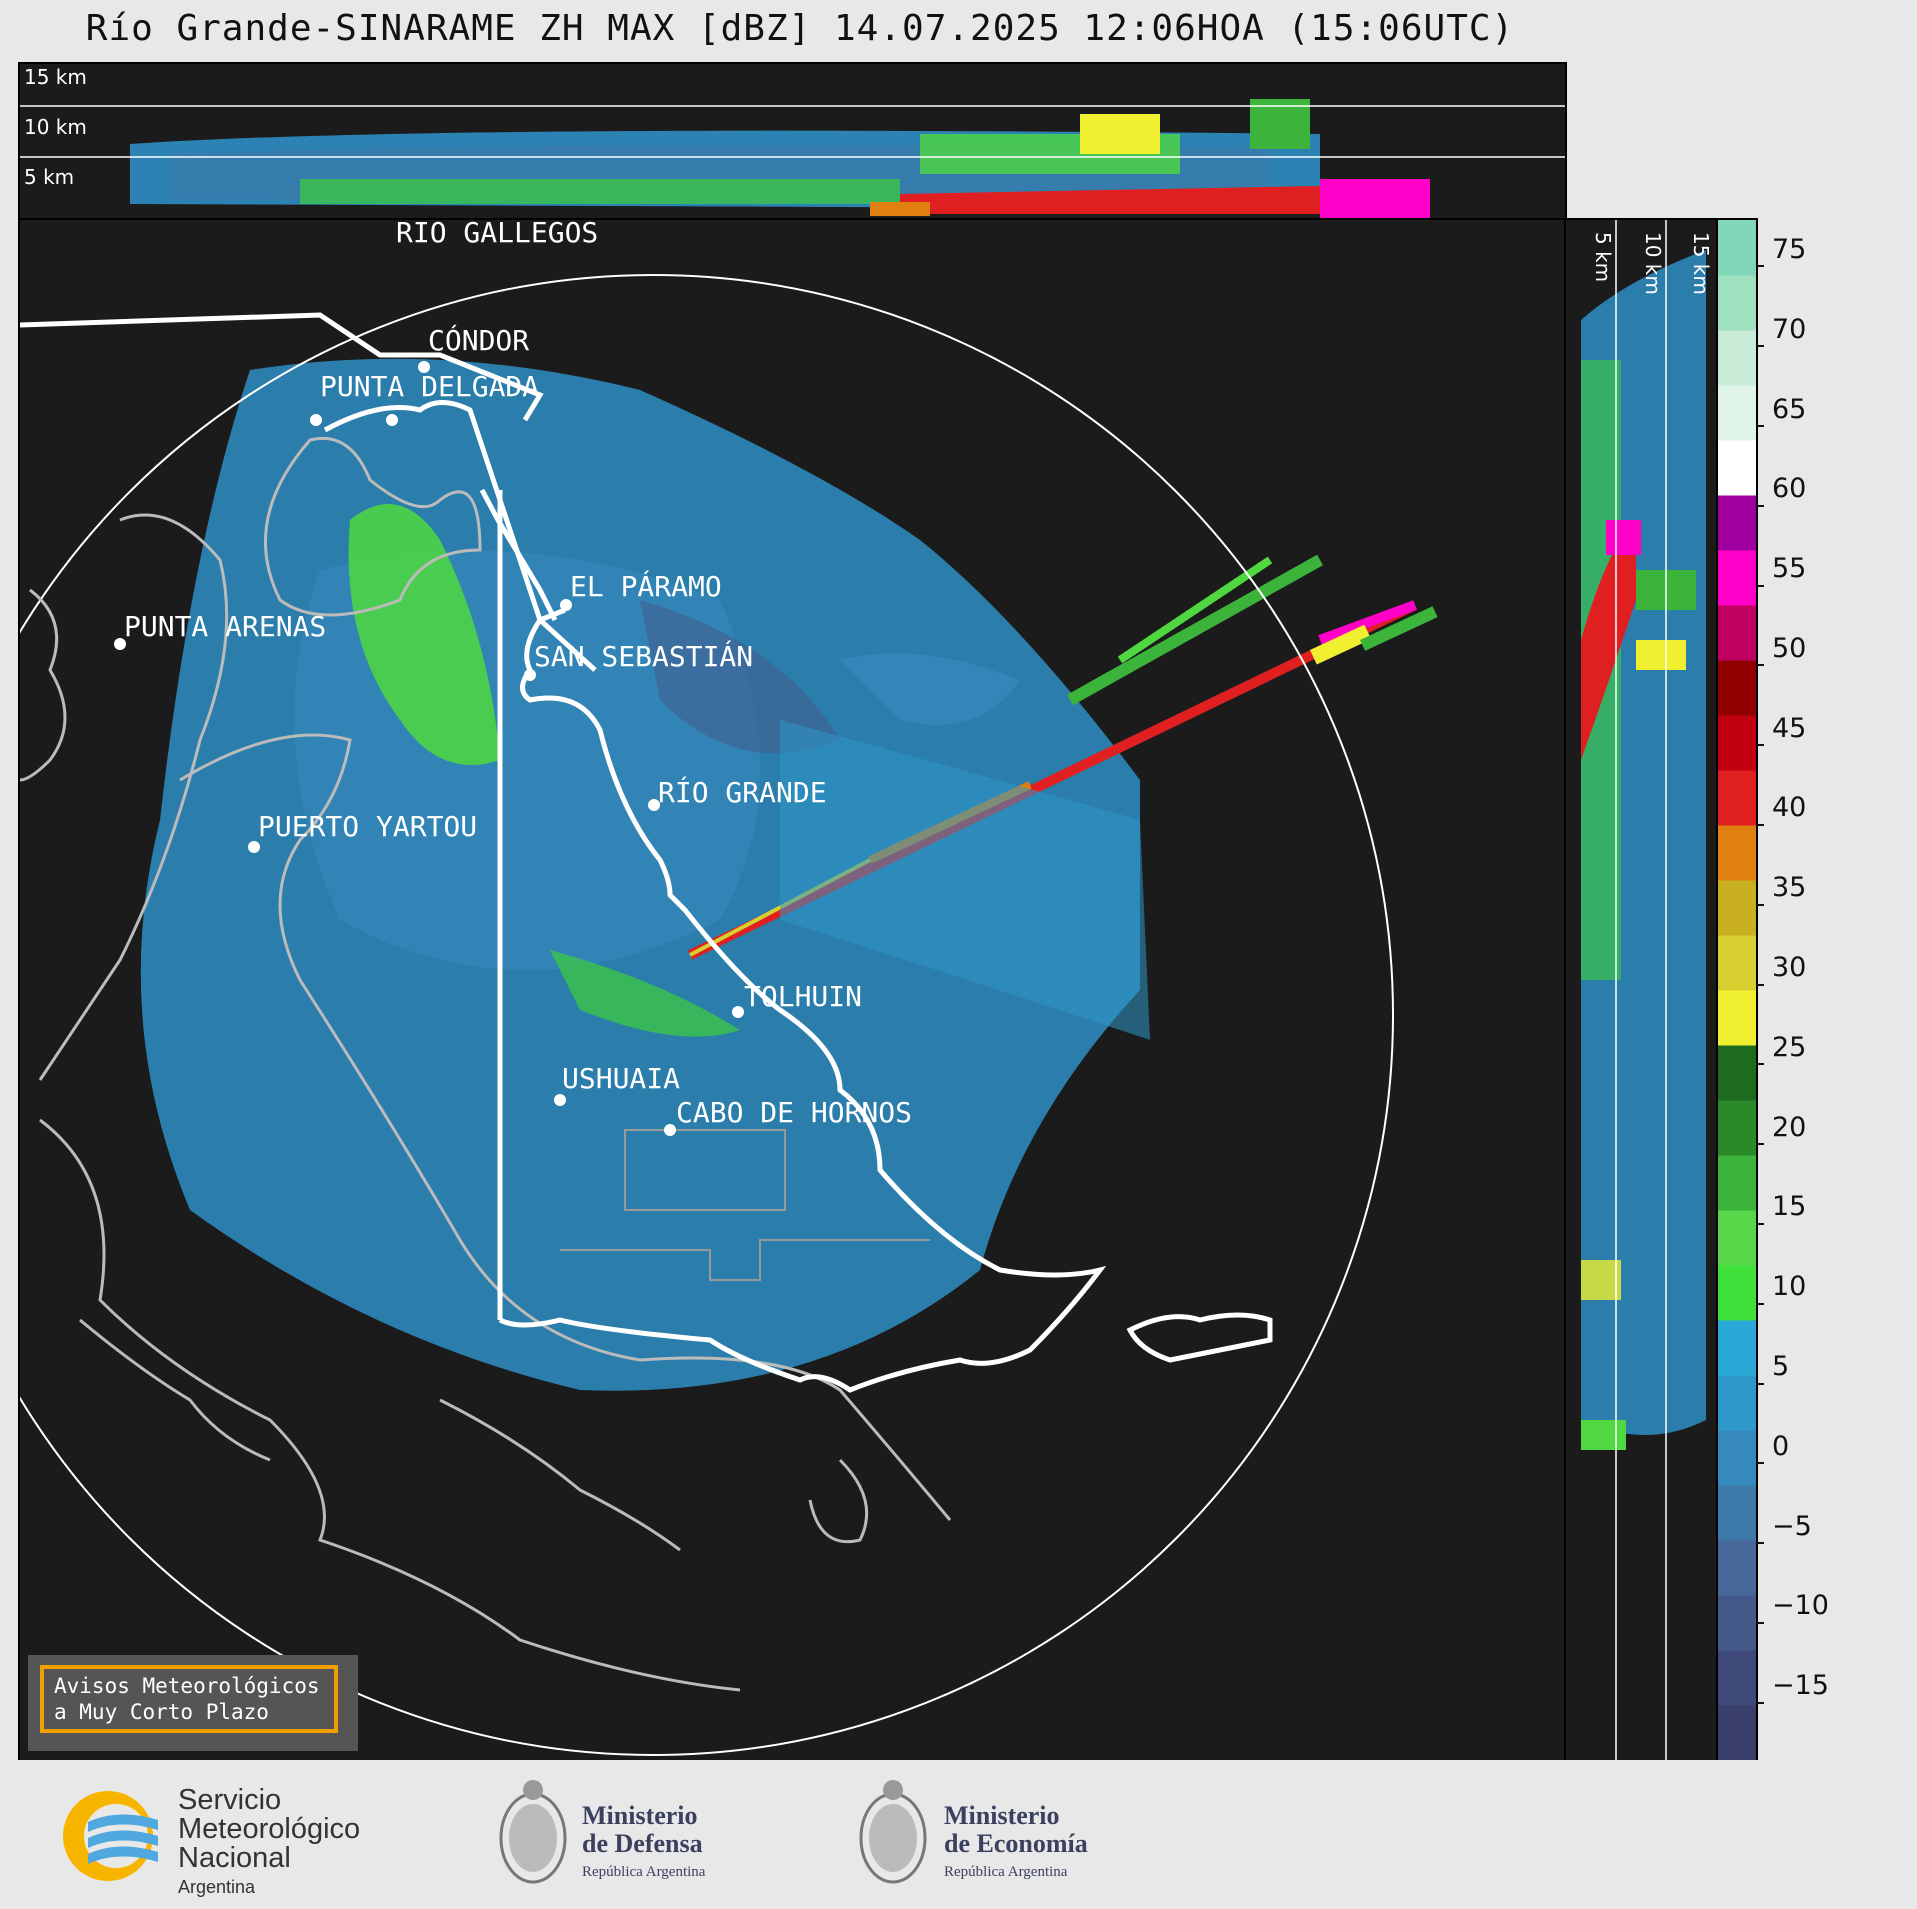 Image resolution: width=1917 pixels, height=1909 pixels. I want to click on defensa-shield-icon, so click(533, 1832).